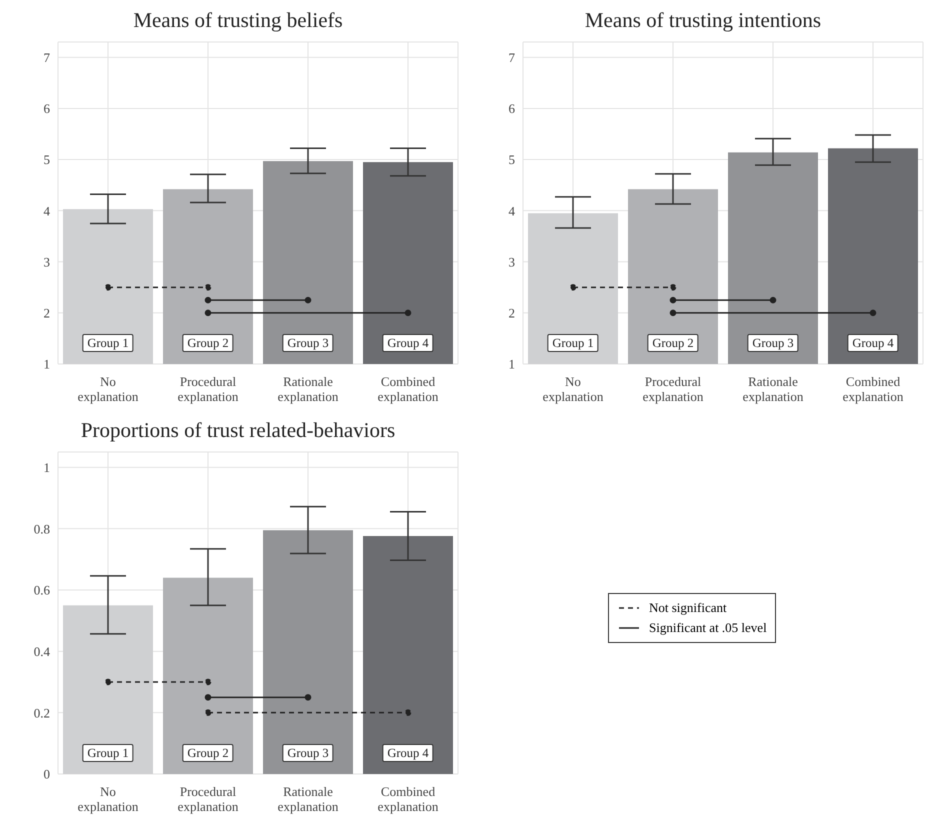 Image resolution: width=933 pixels, height=818 pixels. I want to click on y-tick-label: 0.4, so click(42, 651).